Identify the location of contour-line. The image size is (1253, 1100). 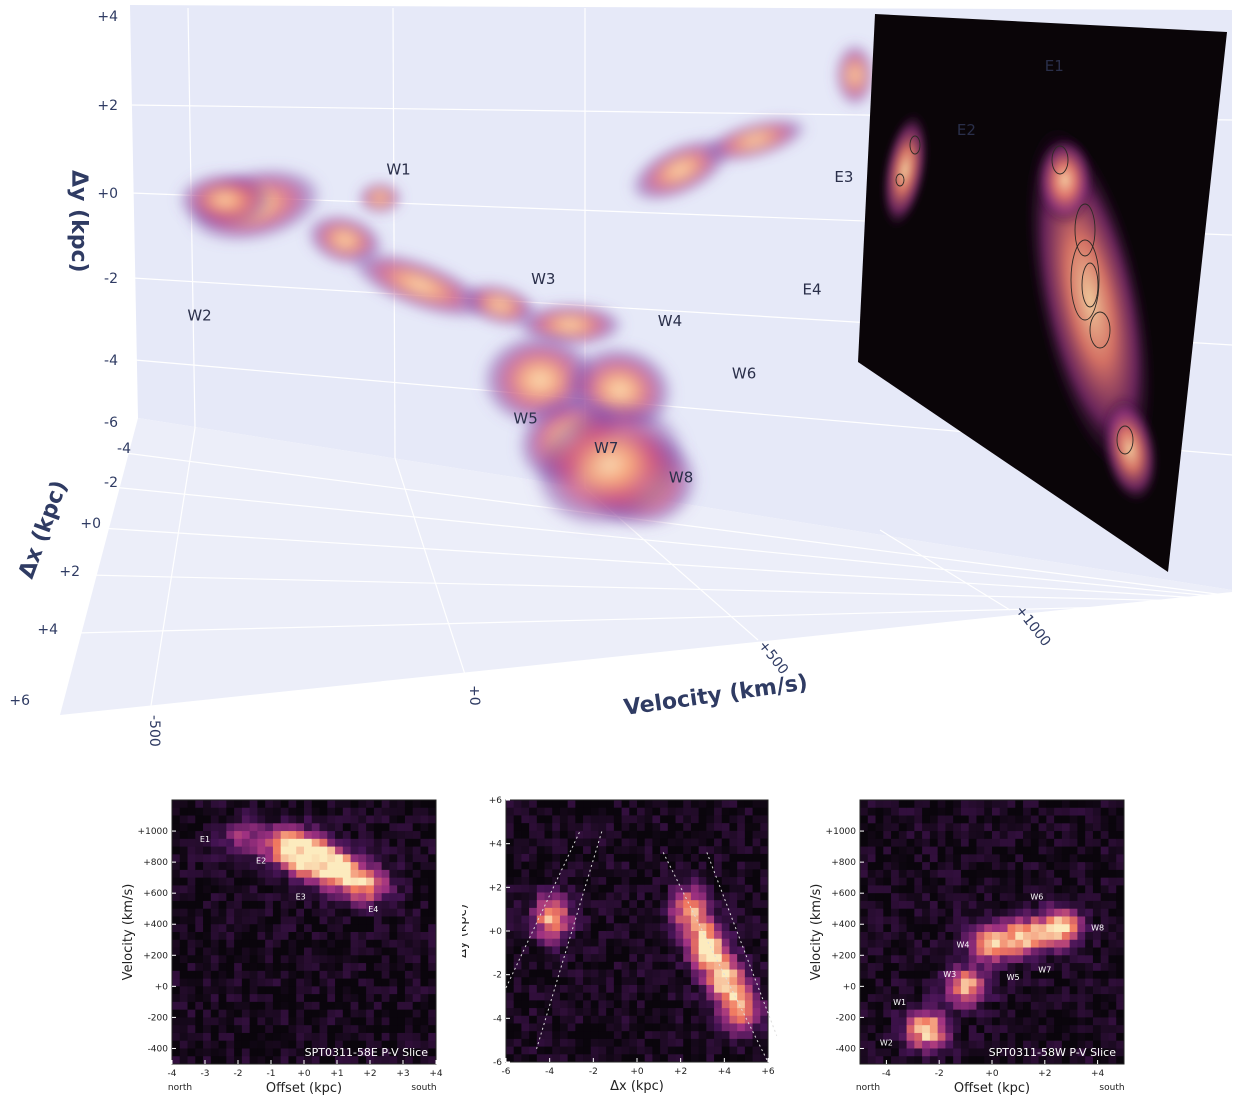
(1085, 280).